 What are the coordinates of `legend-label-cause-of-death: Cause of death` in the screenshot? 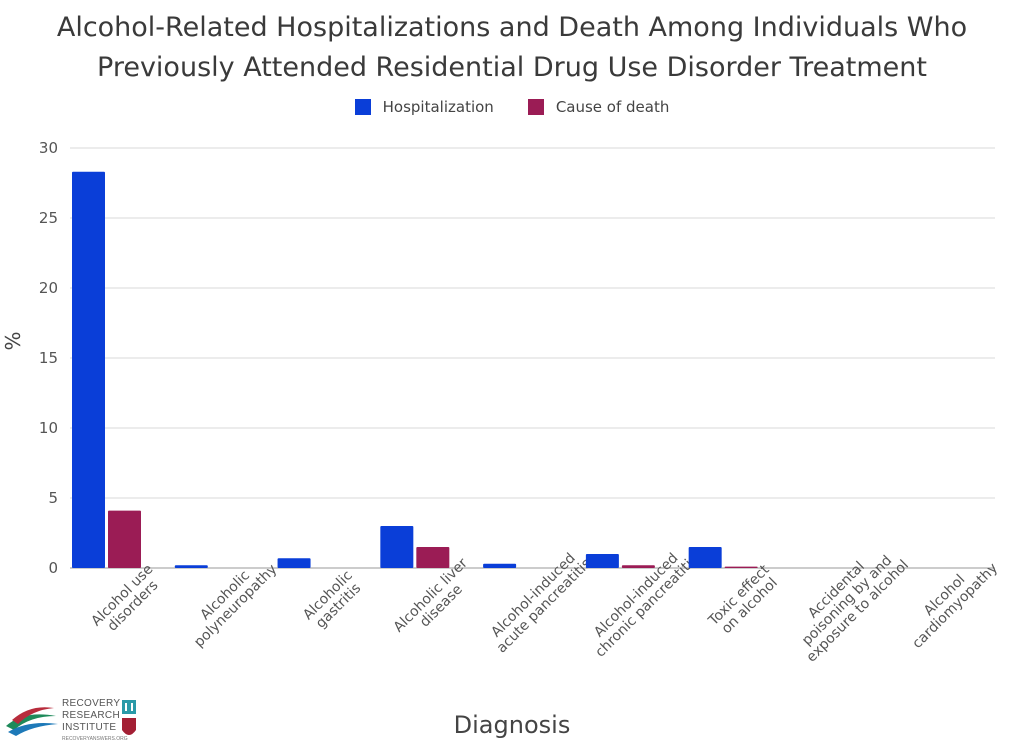 It's located at (612, 107).